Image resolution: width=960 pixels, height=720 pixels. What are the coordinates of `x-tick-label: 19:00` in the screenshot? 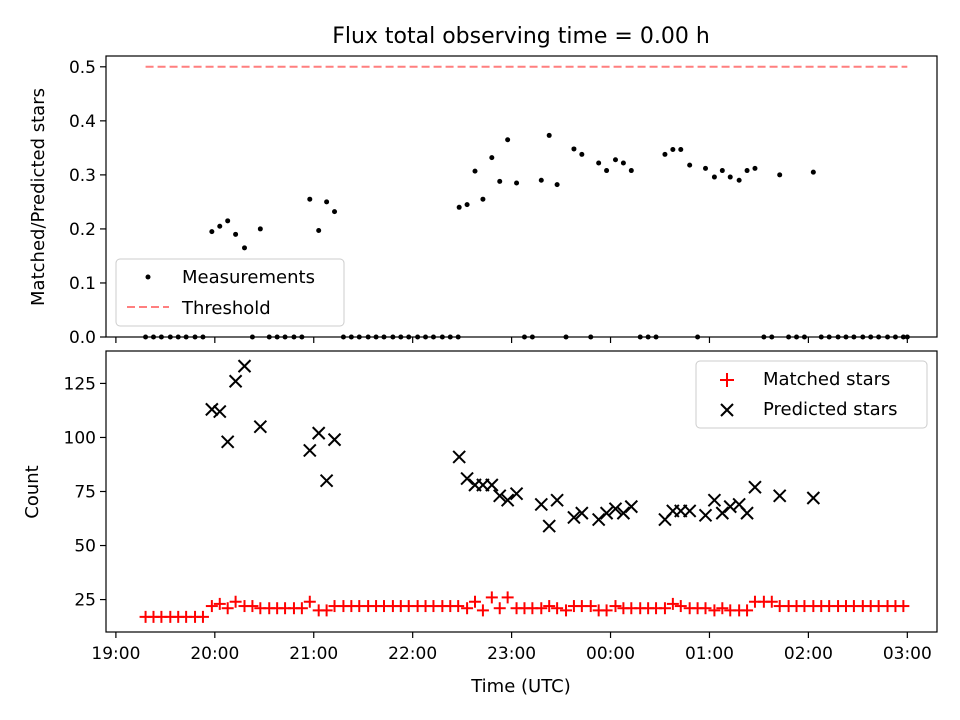 It's located at (115, 654).